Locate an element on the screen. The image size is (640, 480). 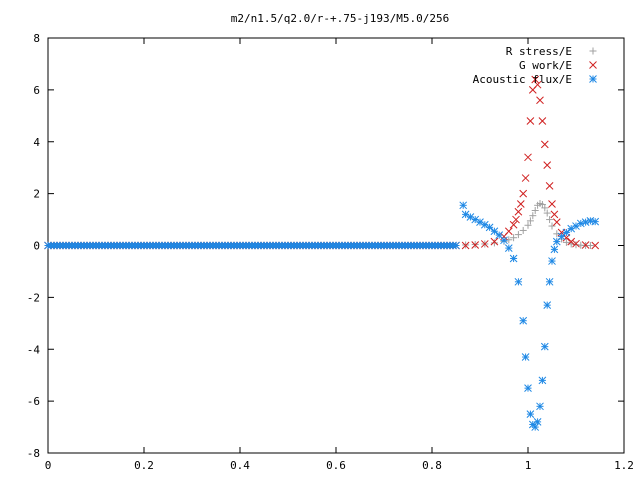
y-tick-label: -8 is located at coordinates (33, 453).